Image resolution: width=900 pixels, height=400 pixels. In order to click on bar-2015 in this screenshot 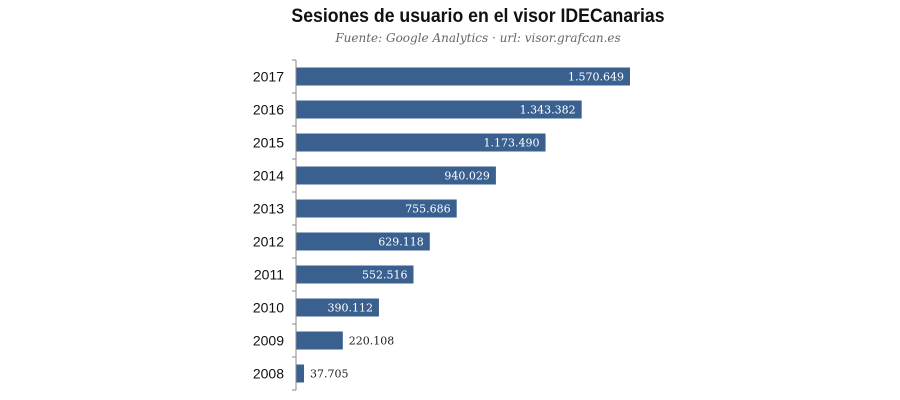, I will do `click(421, 142)`.